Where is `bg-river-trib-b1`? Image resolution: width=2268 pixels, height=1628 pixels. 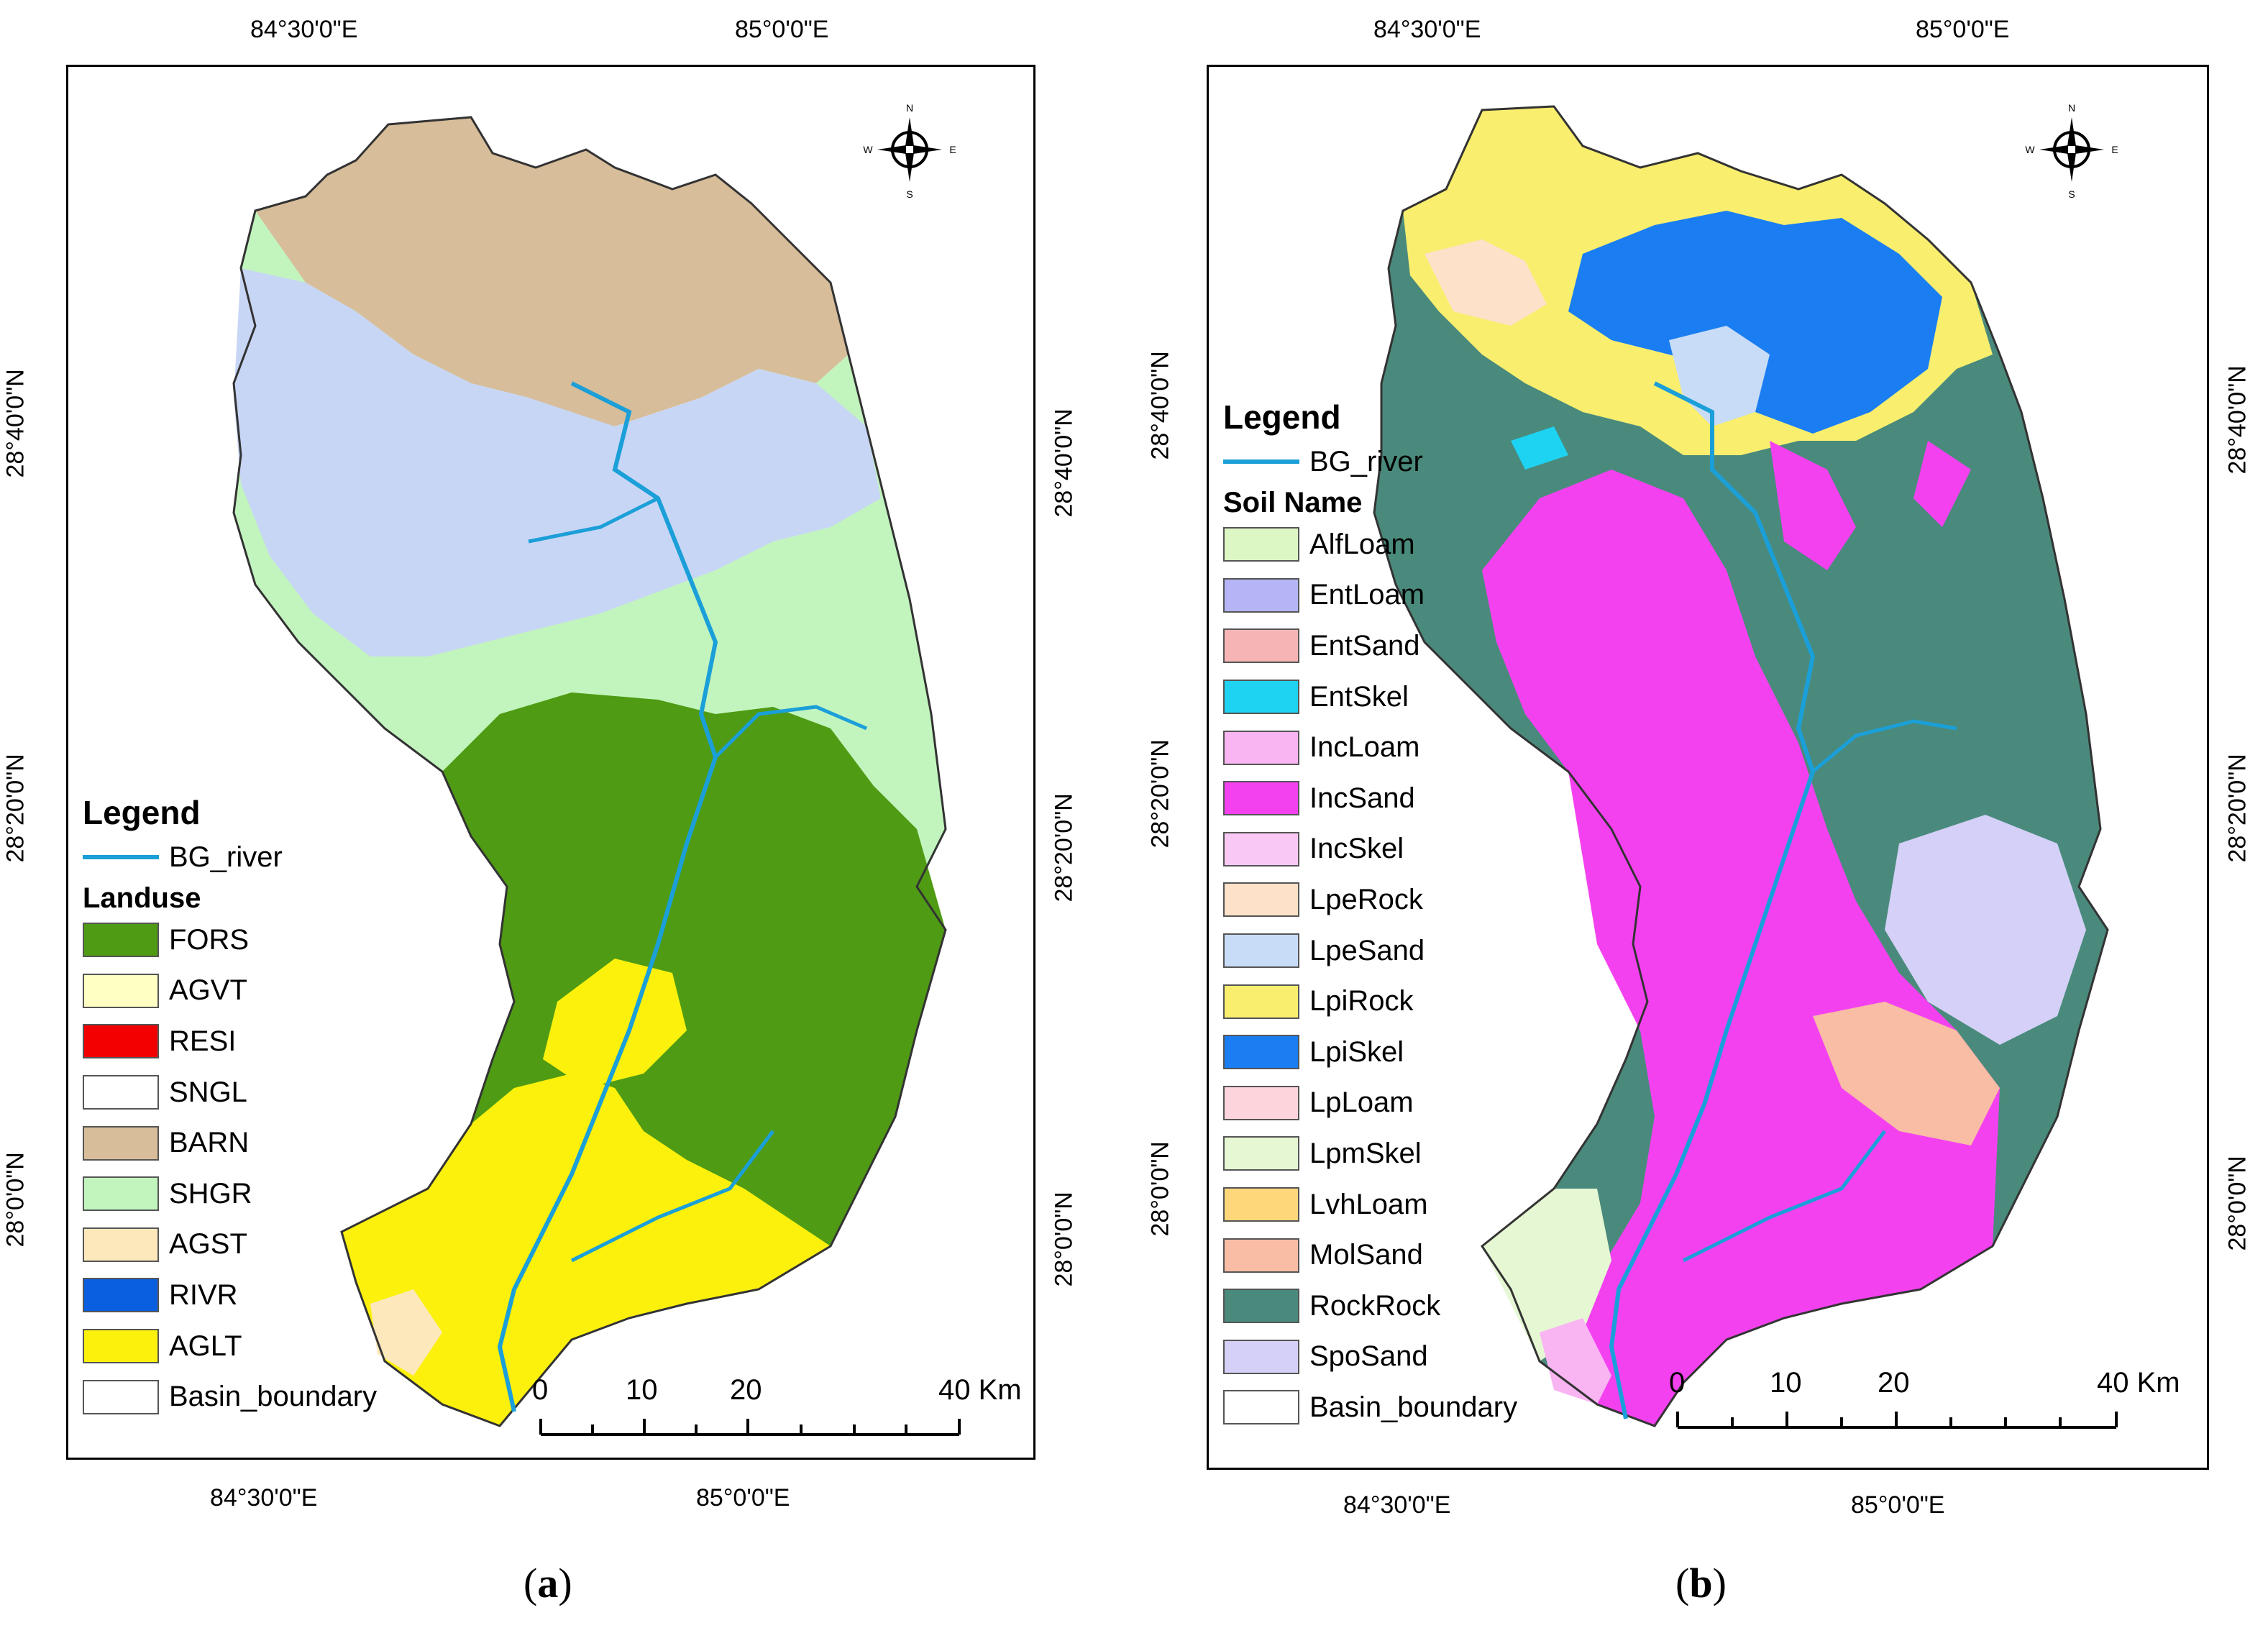
bg-river-trib-b1 is located at coordinates (1884, 746).